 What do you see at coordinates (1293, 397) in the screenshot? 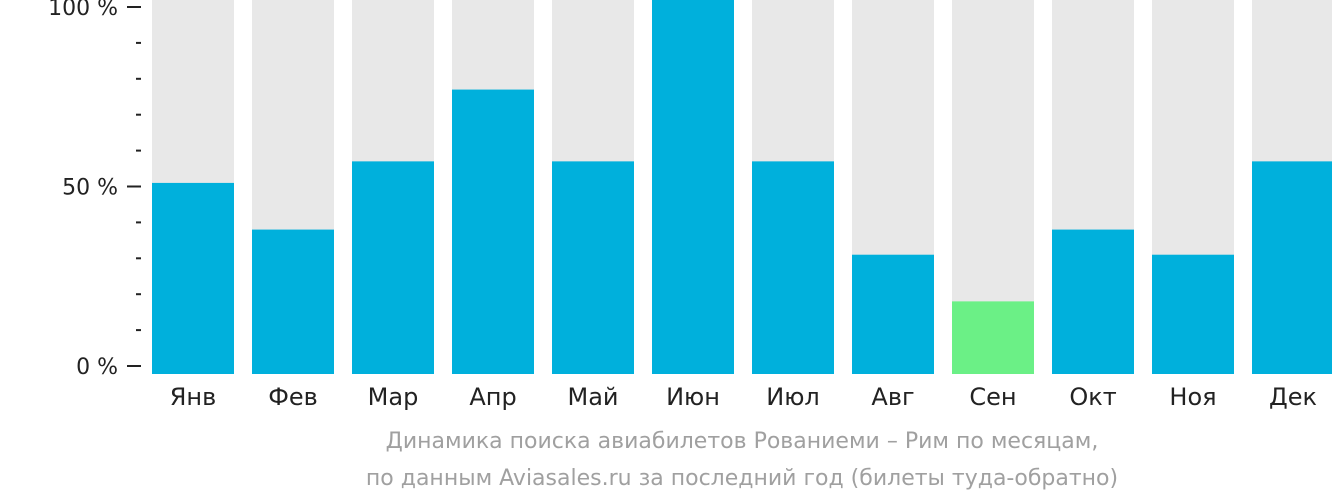
I see `x-tick-label: Дек` at bounding box center [1293, 397].